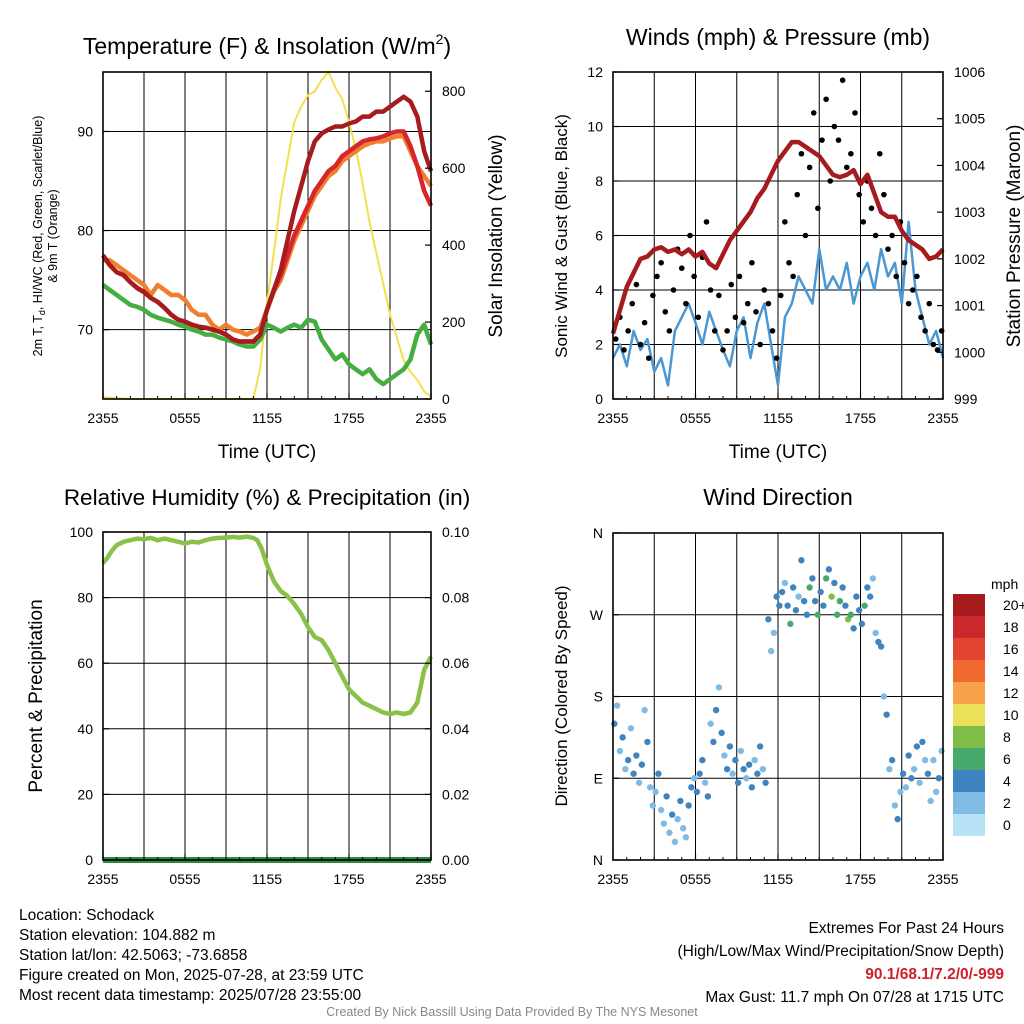 Image resolution: width=1024 pixels, height=1024 pixels. What do you see at coordinates (259, 46) in the screenshot?
I see `title-main: Temperature (F) & Insolation (W/m` at bounding box center [259, 46].